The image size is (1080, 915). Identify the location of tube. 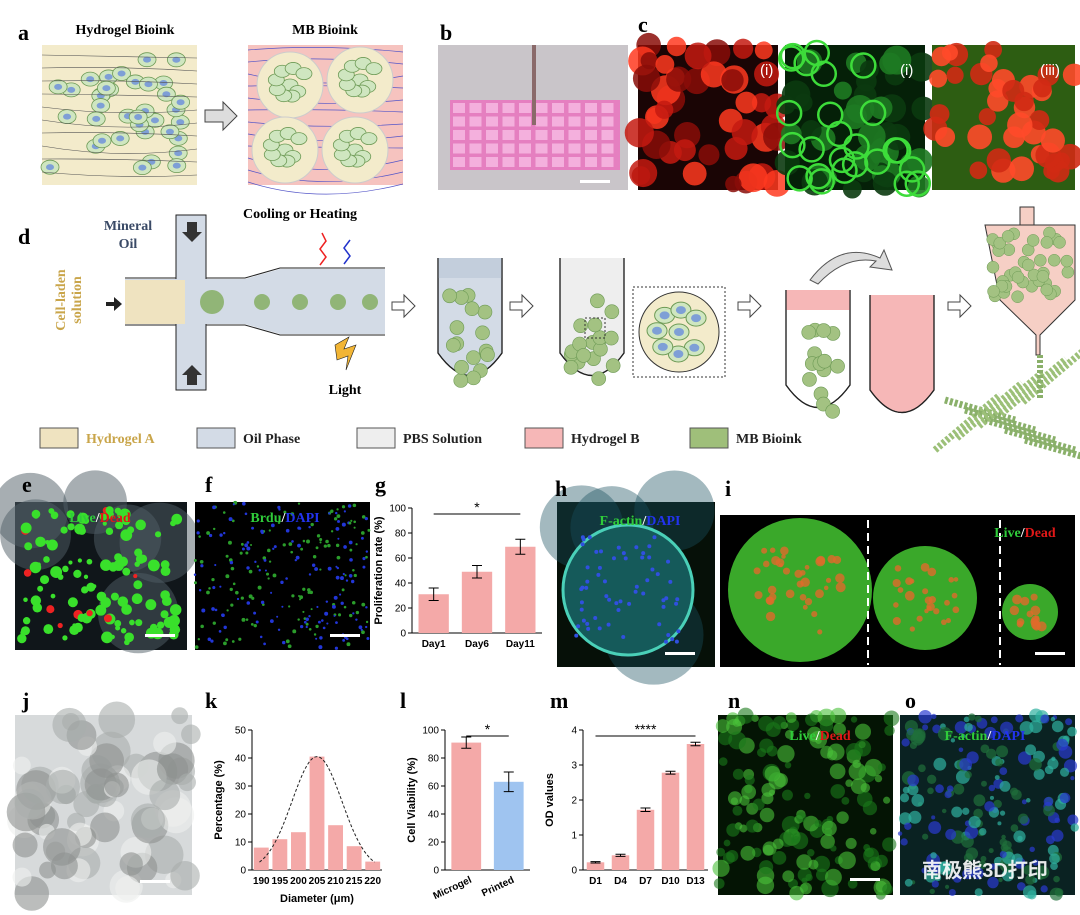
(592, 317).